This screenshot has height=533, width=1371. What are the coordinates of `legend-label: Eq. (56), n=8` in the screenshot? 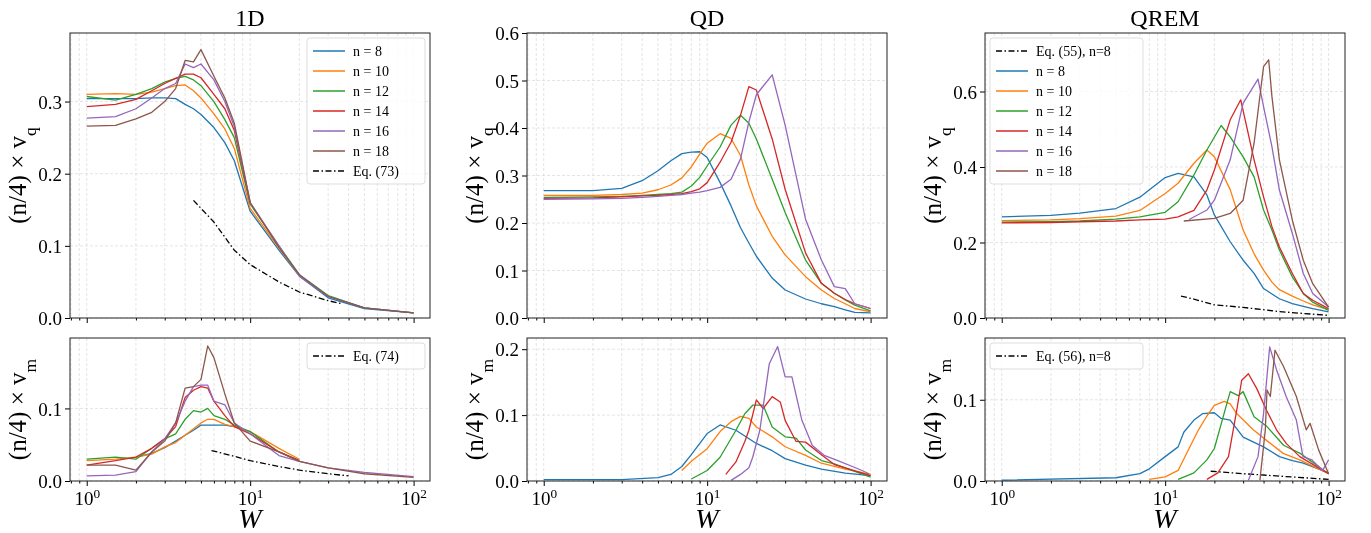 It's located at (1073, 356).